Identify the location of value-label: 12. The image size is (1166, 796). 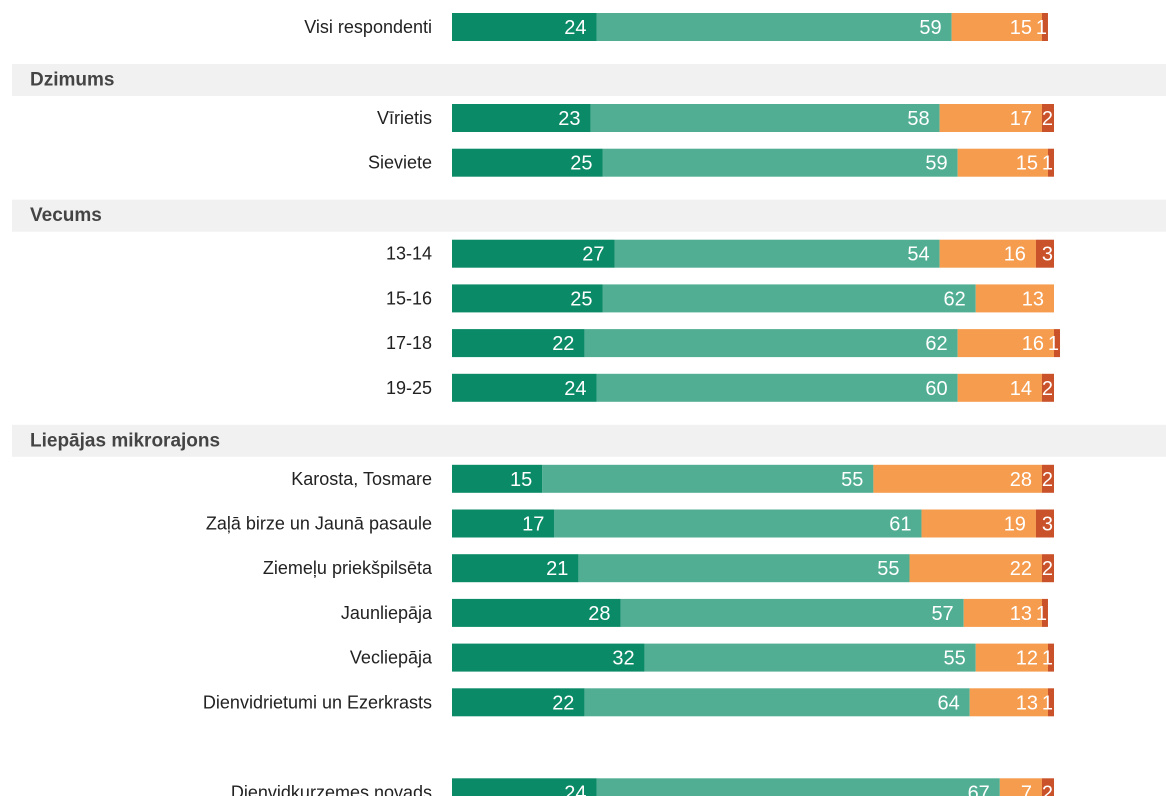
(1027, 659).